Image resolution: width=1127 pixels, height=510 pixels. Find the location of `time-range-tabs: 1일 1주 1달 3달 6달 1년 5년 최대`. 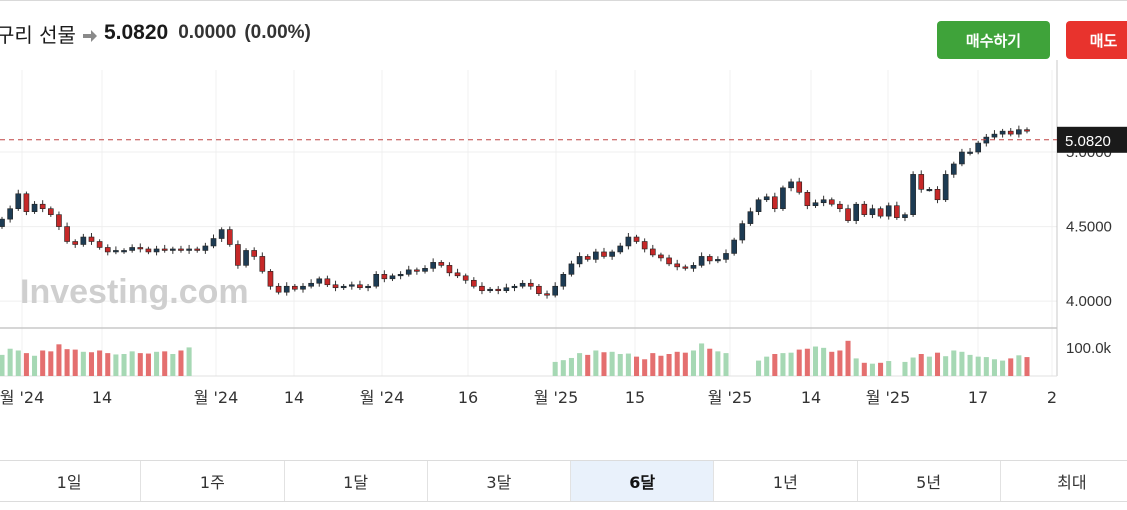

time-range-tabs: 1일 1주 1달 3달 6달 1년 5년 최대 is located at coordinates (563, 481).